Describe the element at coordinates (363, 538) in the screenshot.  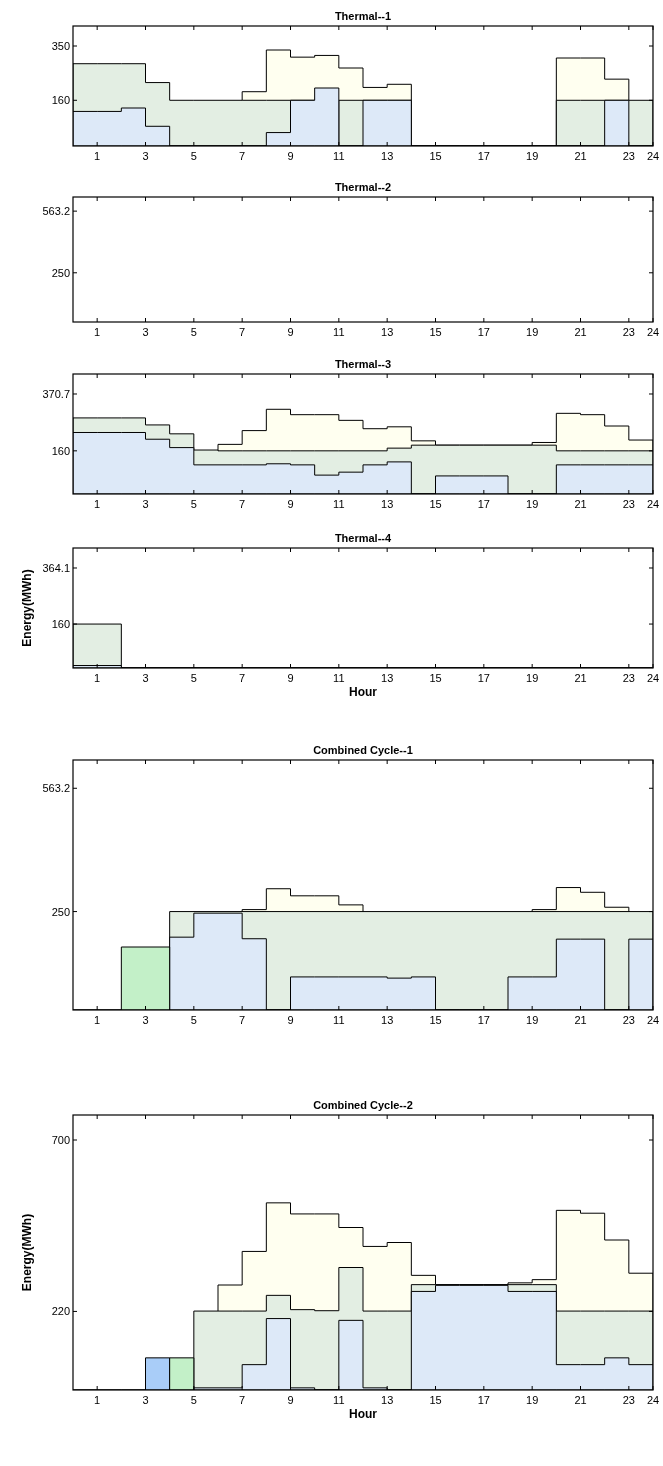
I see `chart-title: Thermal--4` at that location.